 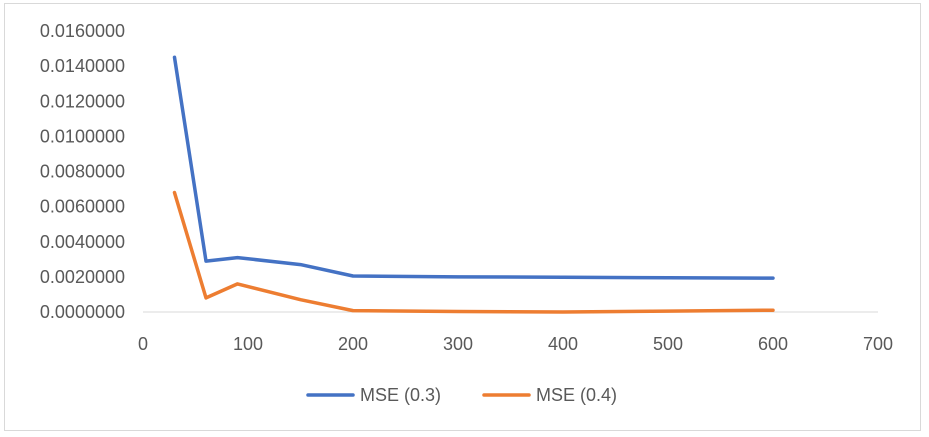 What do you see at coordinates (515, 344) in the screenshot?
I see `x-axis-ticks: 0 100 200 300 400 500 600 700` at bounding box center [515, 344].